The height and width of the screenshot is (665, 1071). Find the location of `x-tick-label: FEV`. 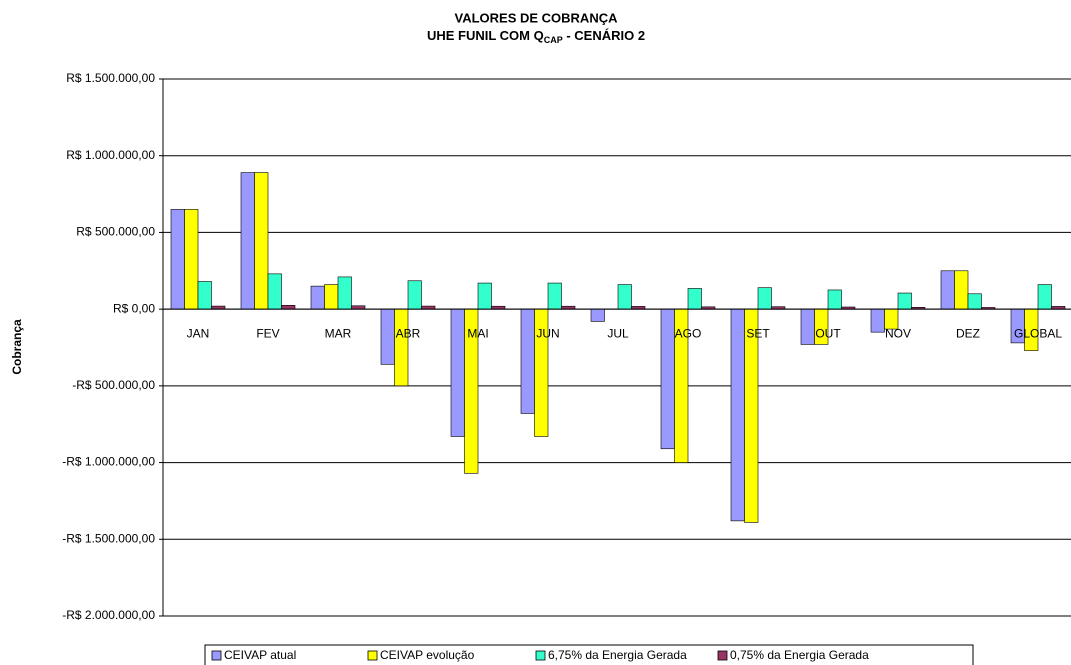

x-tick-label: FEV is located at coordinates (267, 333).